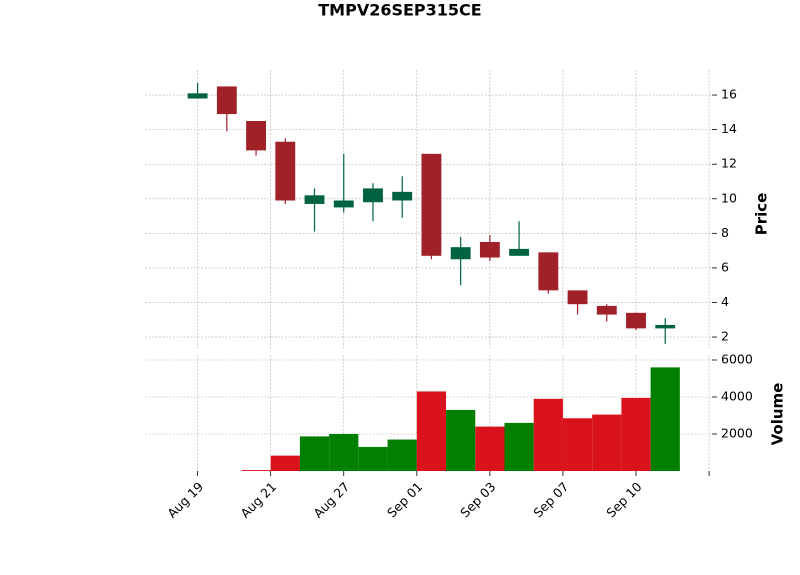 This screenshot has height=575, width=800. Describe the element at coordinates (729, 94) in the screenshot. I see `y-tick-label: 16` at that location.